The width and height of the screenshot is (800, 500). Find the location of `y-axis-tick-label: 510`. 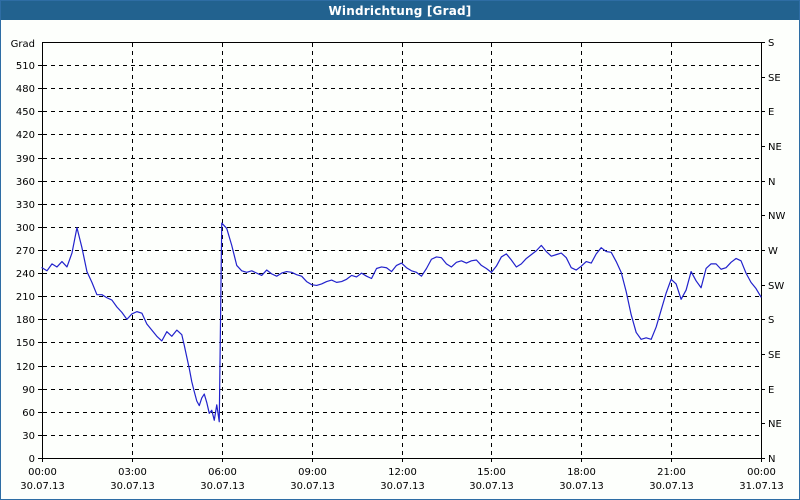

y-axis-tick-label: 510 is located at coordinates (25, 66).